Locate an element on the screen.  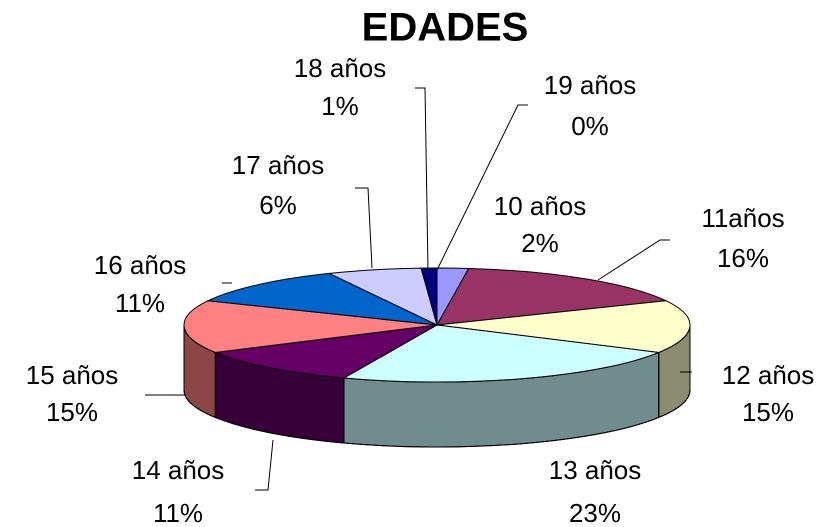
slice-label: 10 años is located at coordinates (540, 206).